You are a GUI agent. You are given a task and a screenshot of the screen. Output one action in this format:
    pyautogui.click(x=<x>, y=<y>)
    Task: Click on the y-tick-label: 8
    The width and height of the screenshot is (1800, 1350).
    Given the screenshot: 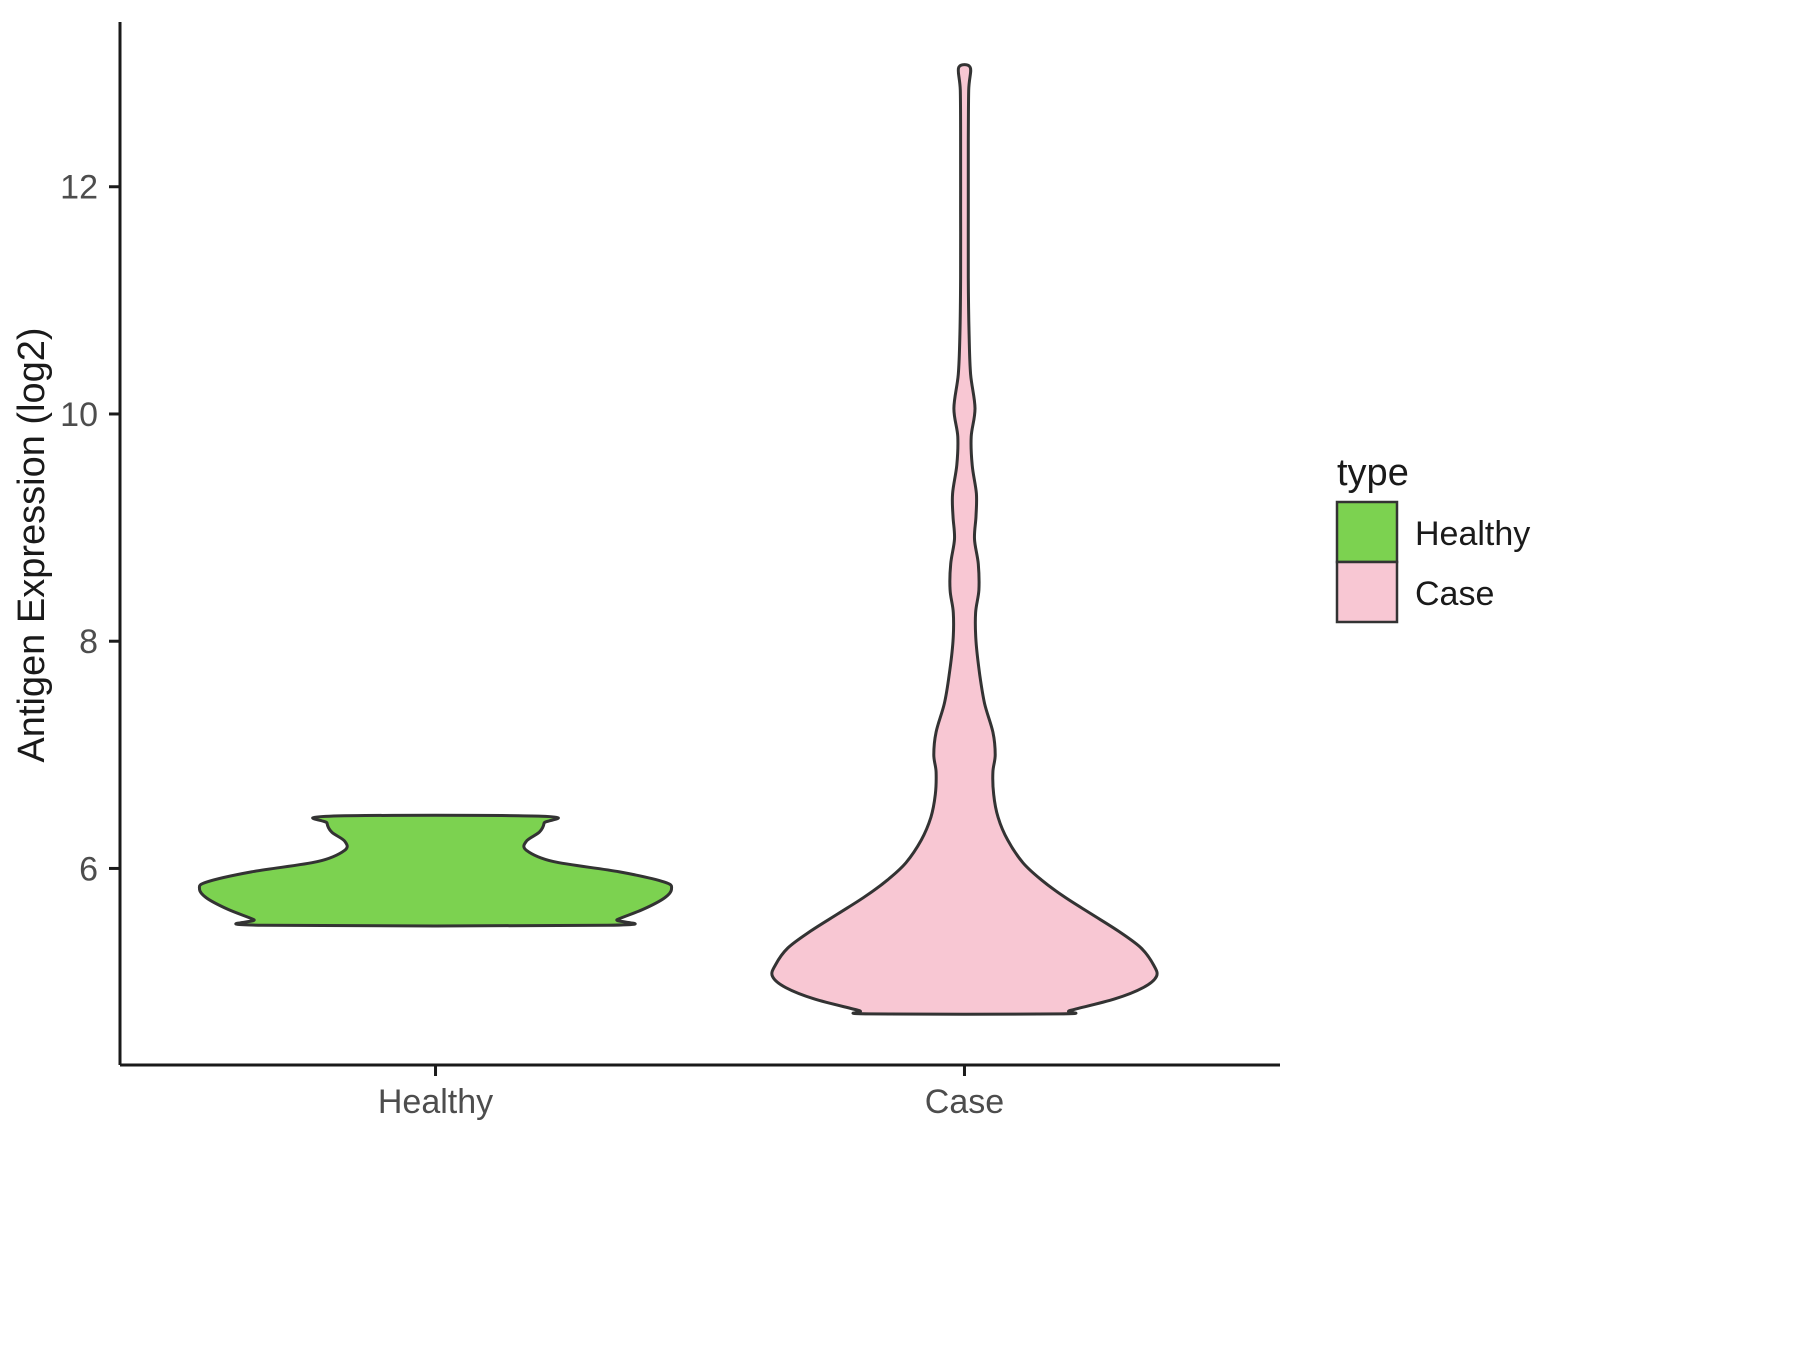 What is the action you would take?
    pyautogui.click(x=88, y=642)
    